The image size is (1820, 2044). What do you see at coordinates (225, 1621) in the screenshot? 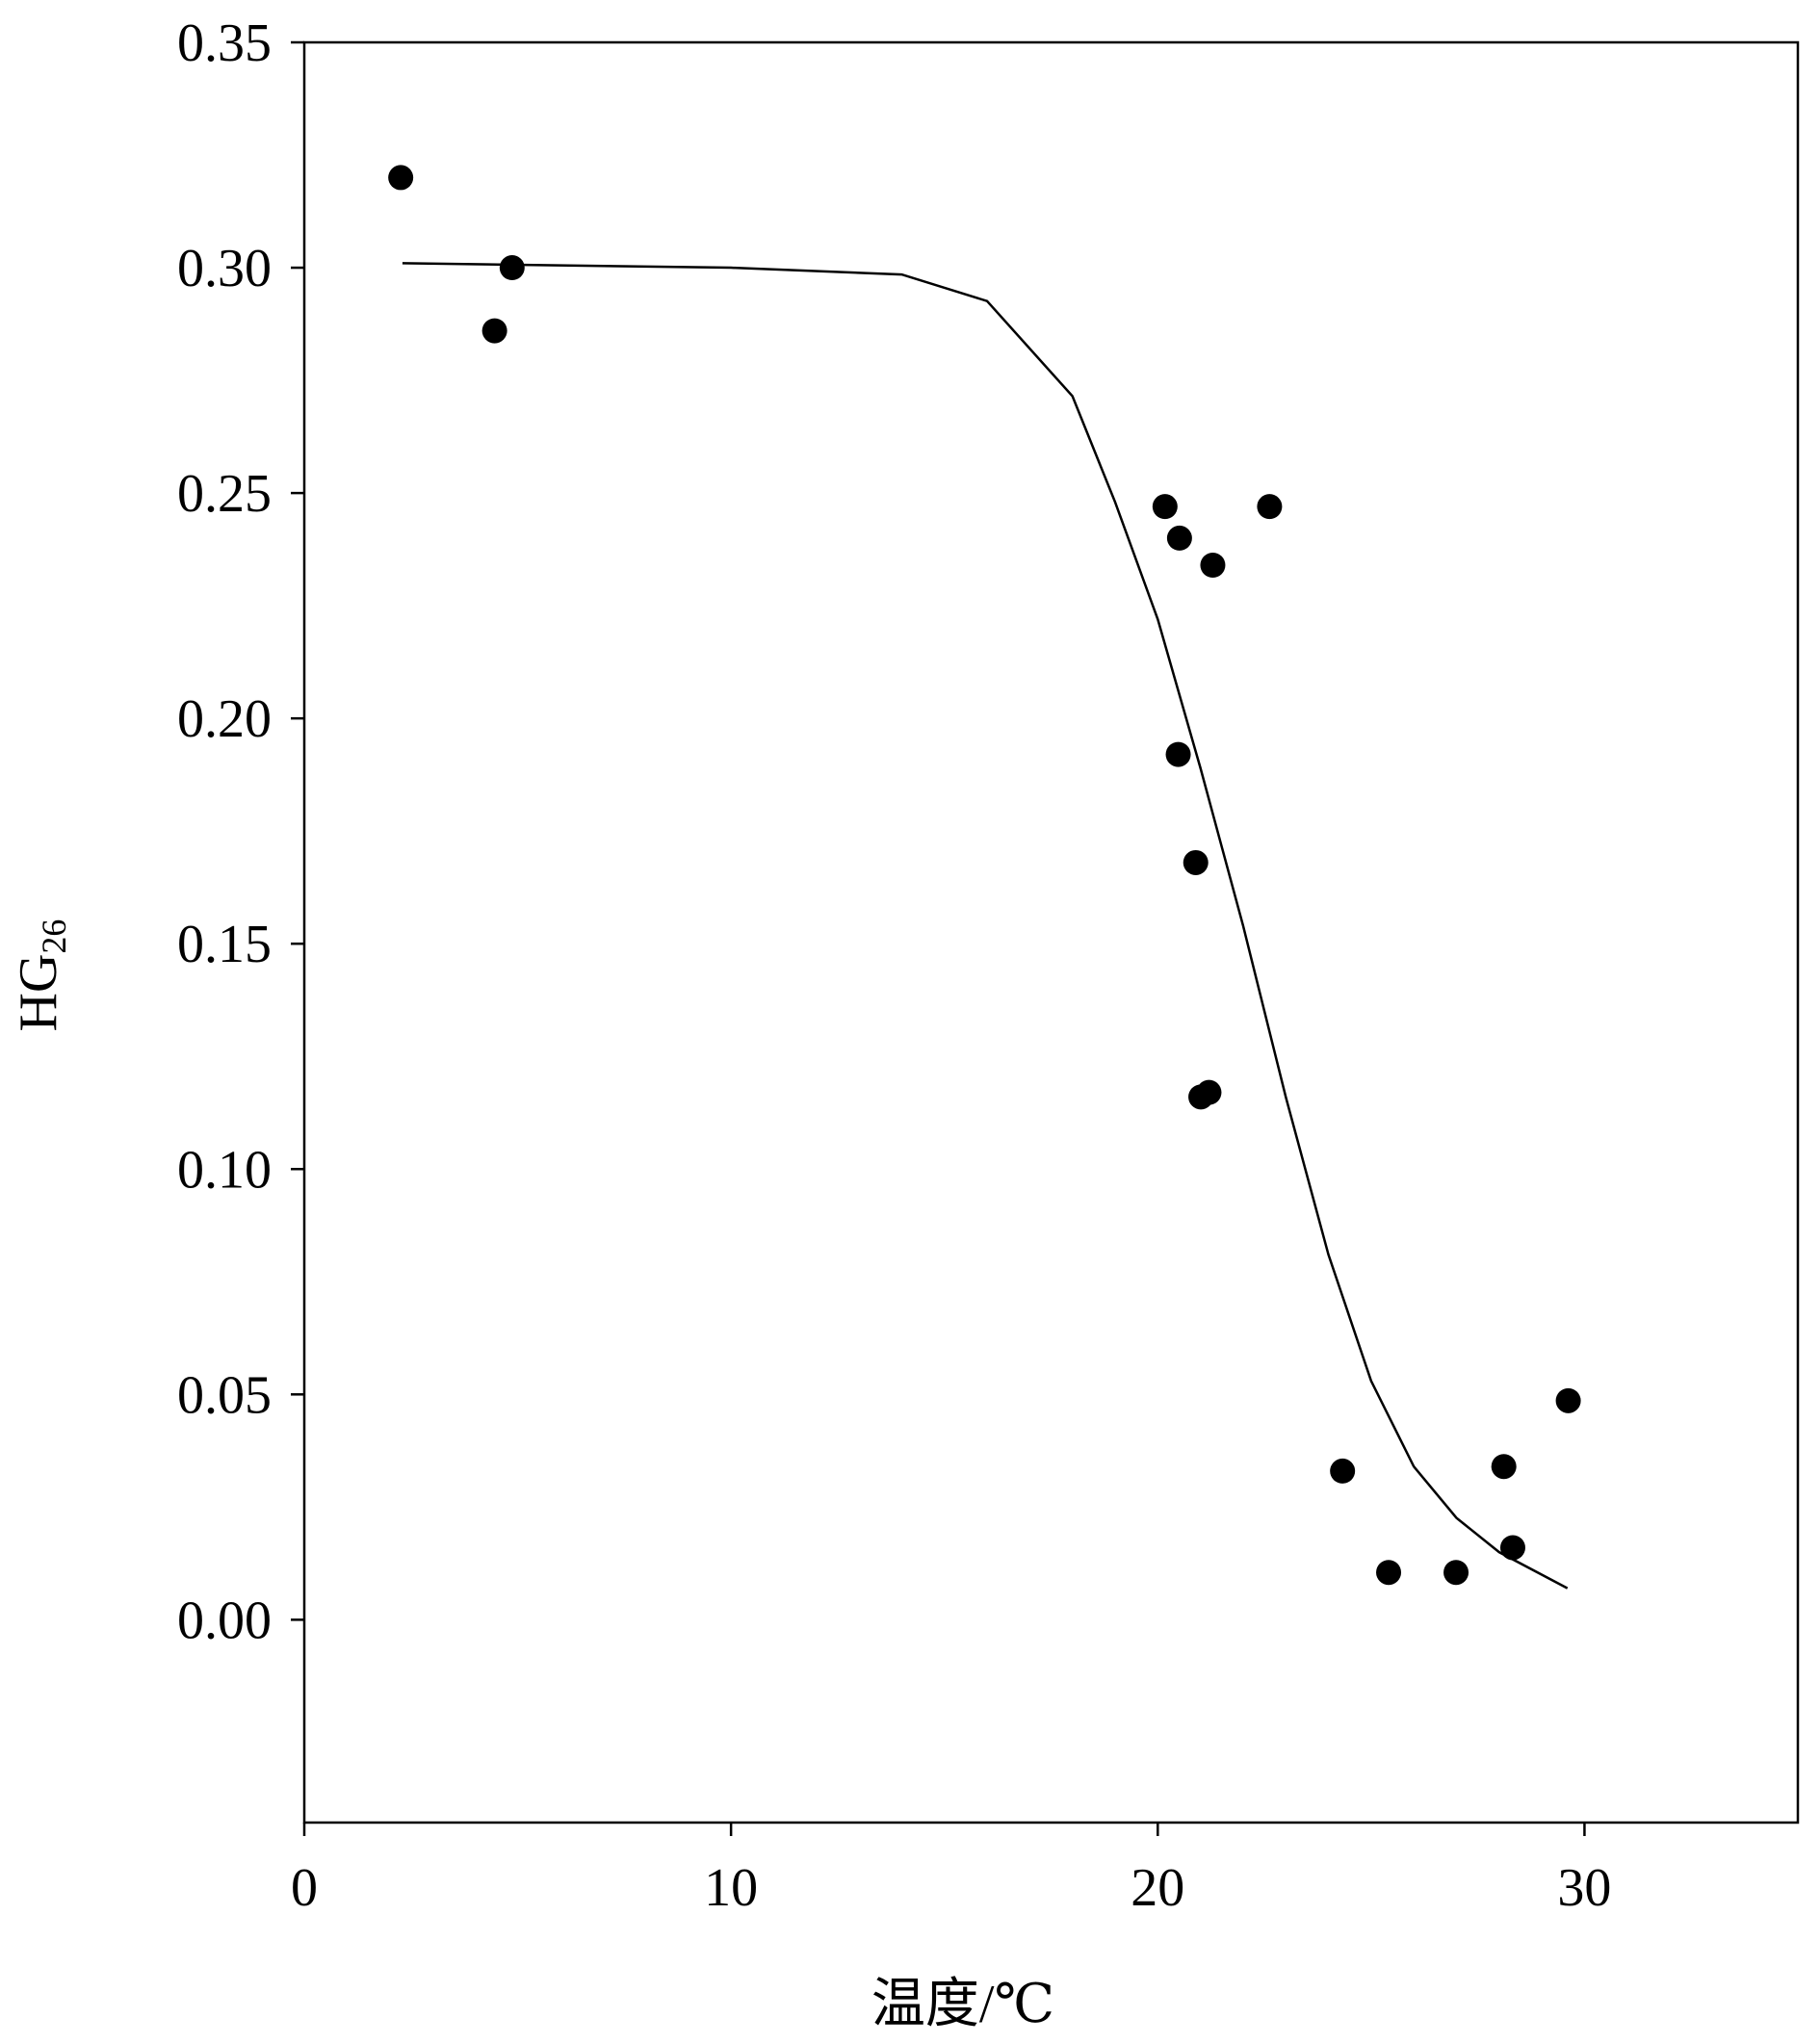
I see `y-tick-label: 0.00` at bounding box center [225, 1621].